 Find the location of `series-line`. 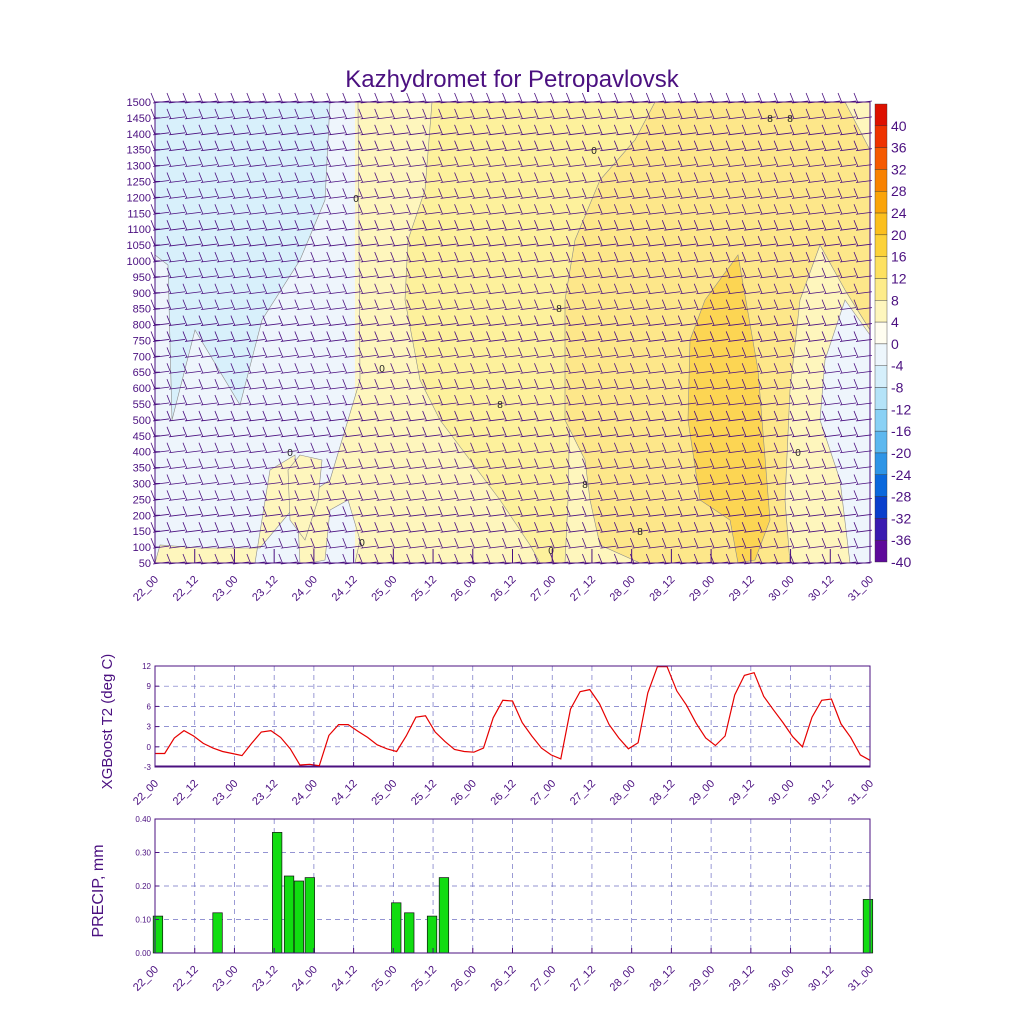

series-line is located at coordinates (513, 716).